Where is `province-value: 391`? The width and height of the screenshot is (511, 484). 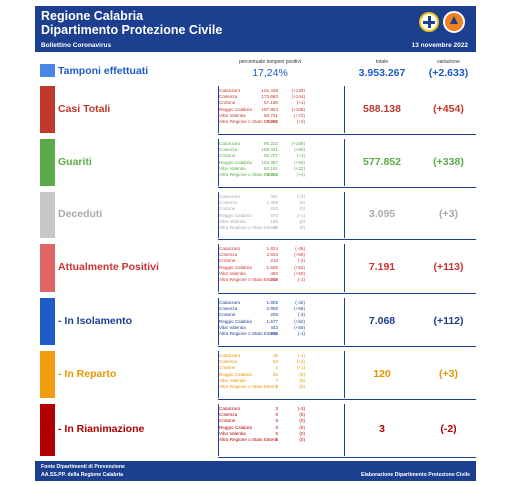 province-value: 391 is located at coordinates (274, 196).